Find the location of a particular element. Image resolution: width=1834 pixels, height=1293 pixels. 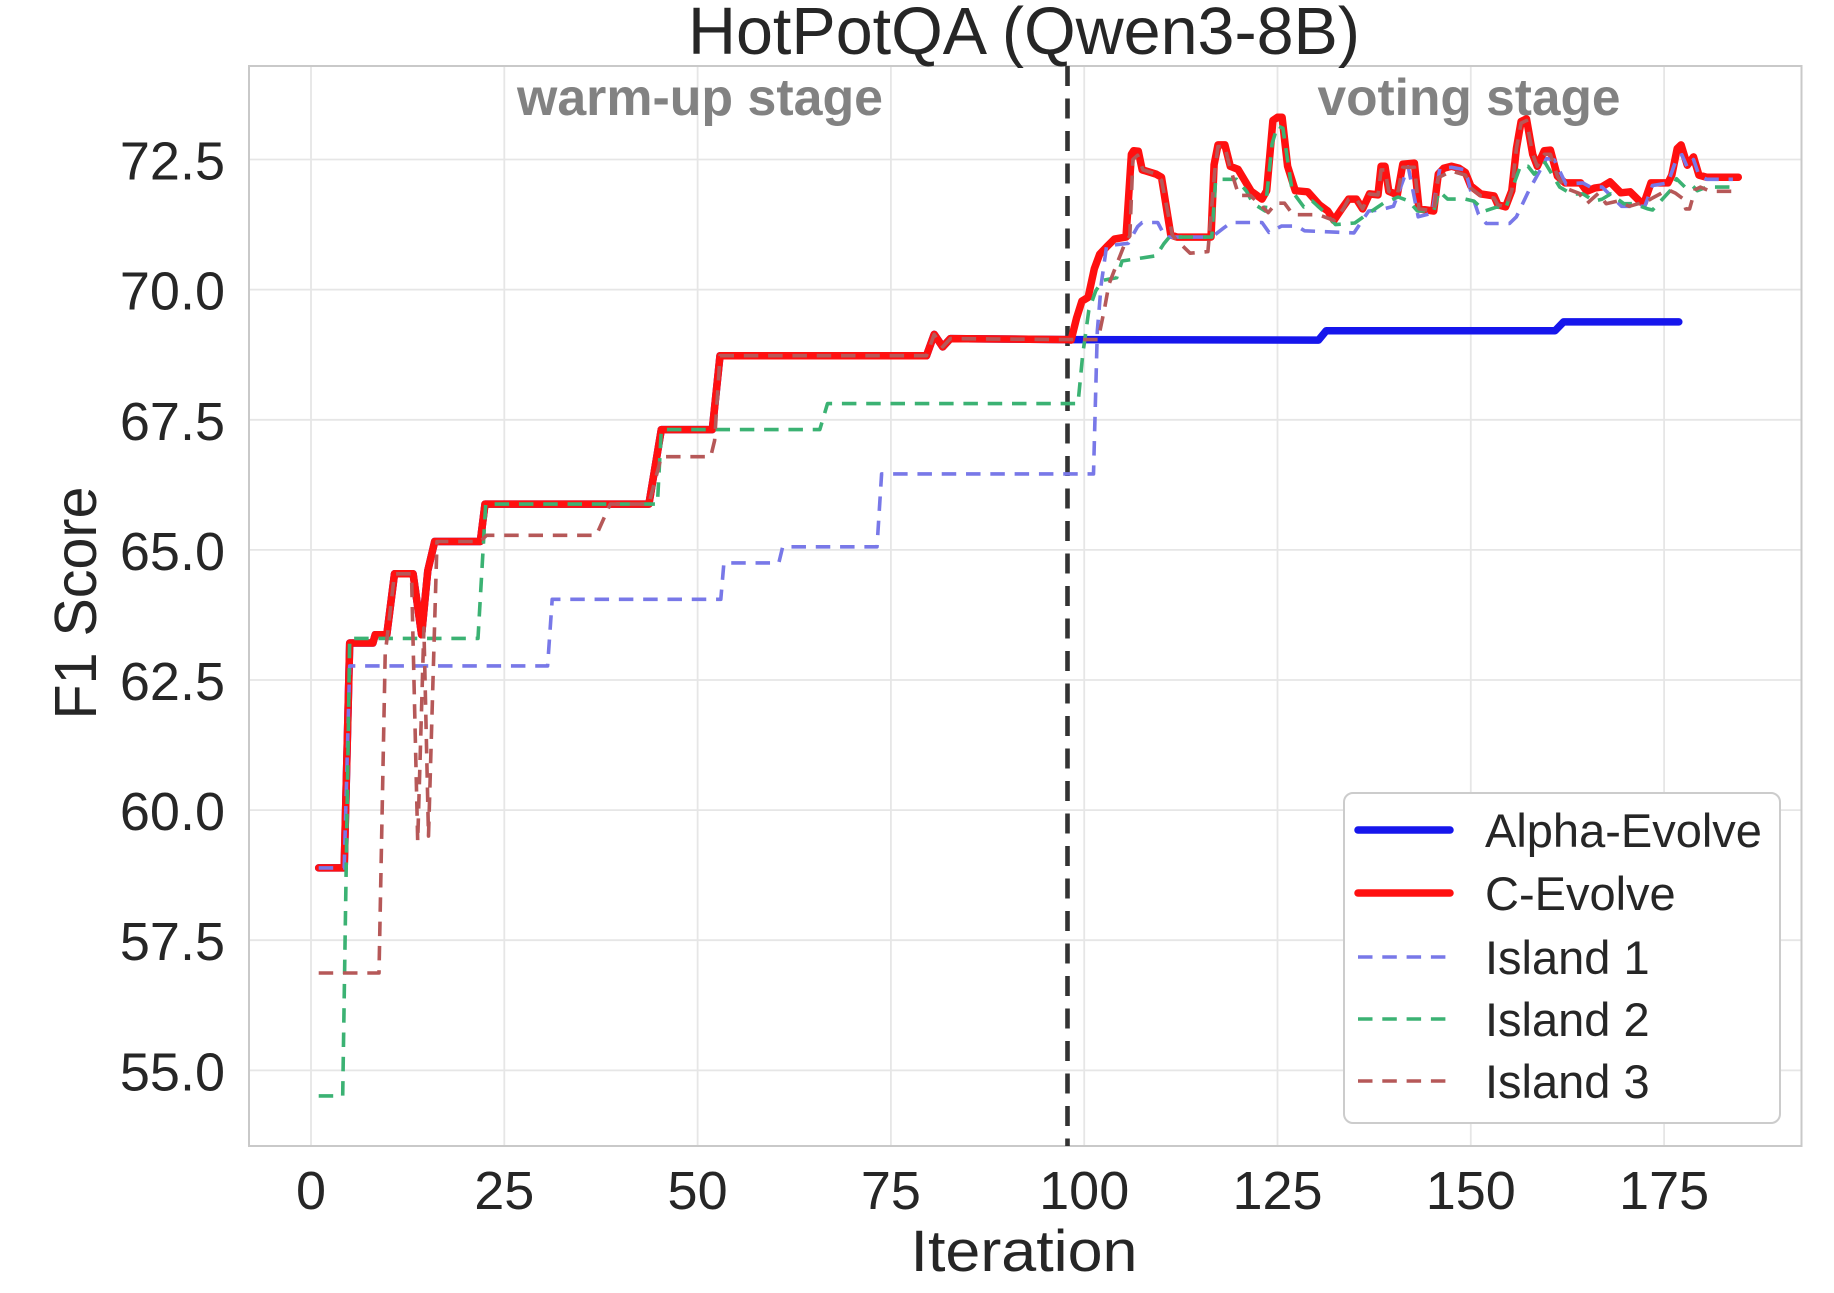

svg-text: 75 is located at coordinates (891, 1191).